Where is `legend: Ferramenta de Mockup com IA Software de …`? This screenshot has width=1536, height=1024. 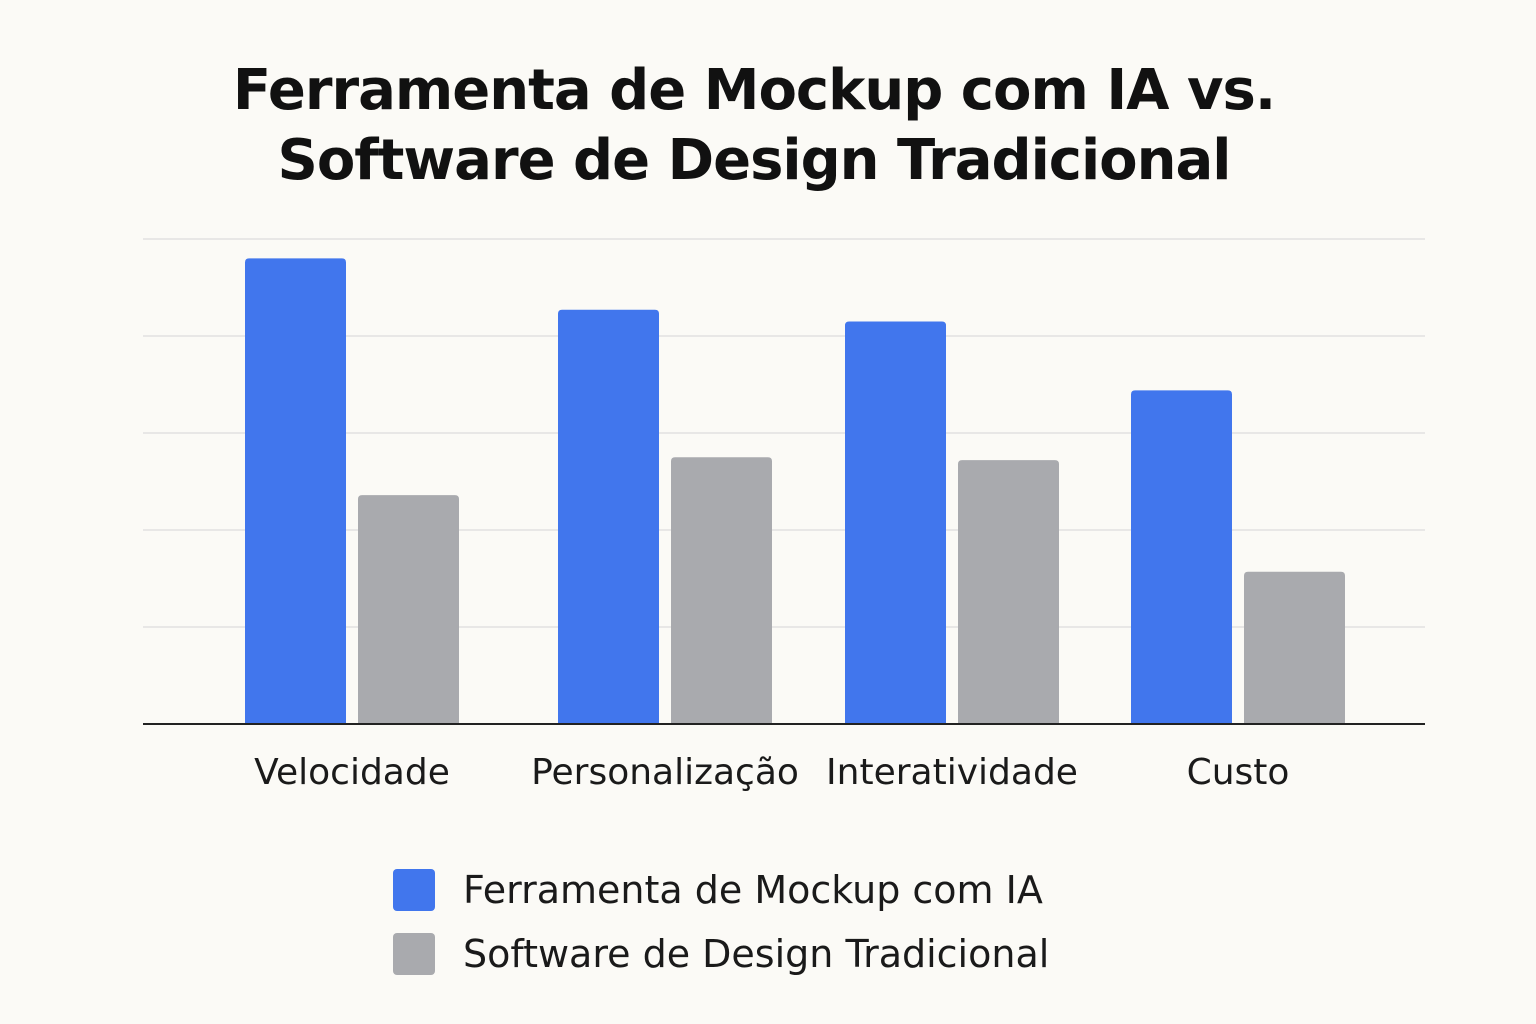
legend: Ferramenta de Mockup com IA Software de … is located at coordinates (721, 922).